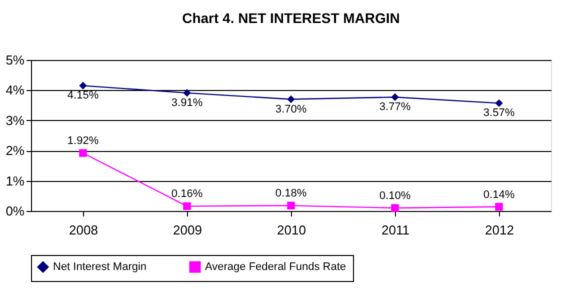  What do you see at coordinates (15, 180) in the screenshot?
I see `y-tick-label: 1%` at bounding box center [15, 180].